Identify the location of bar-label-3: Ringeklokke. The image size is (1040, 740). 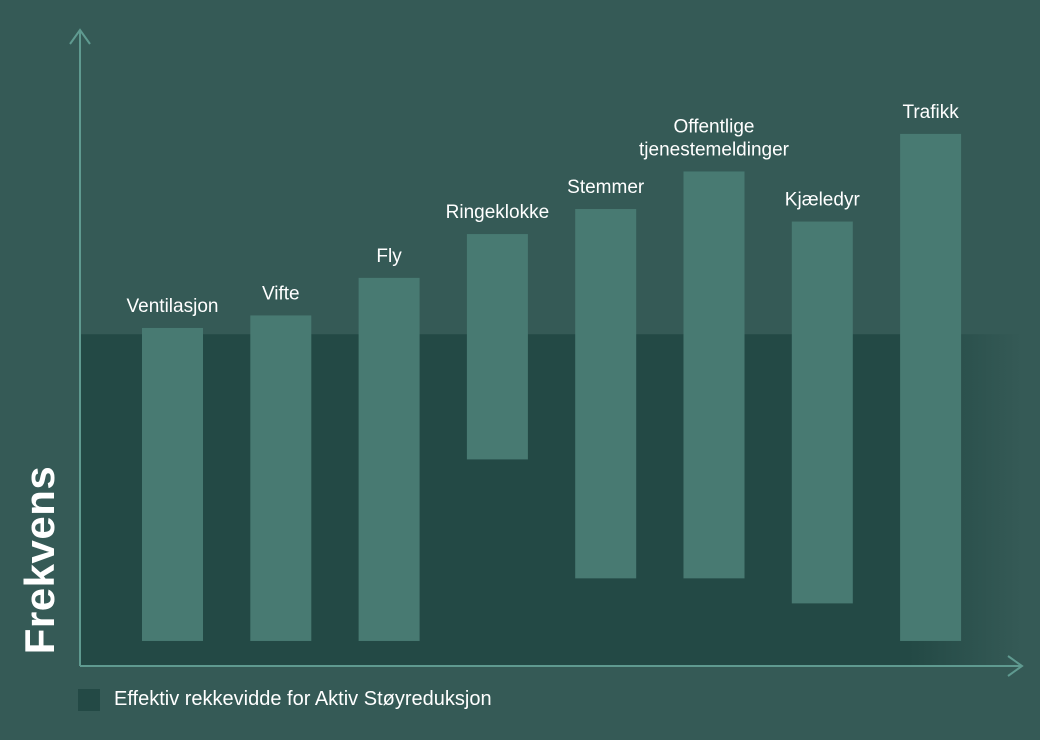
(498, 212).